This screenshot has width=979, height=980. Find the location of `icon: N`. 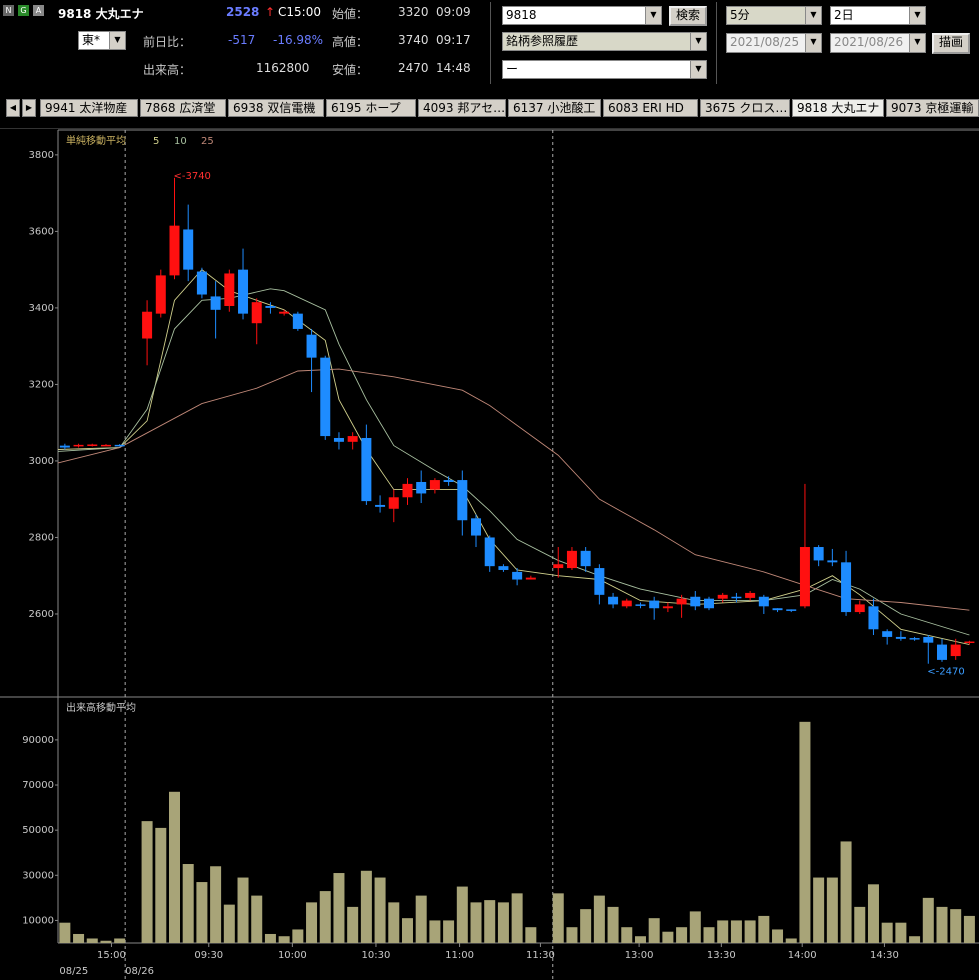

icon: N is located at coordinates (8, 10).